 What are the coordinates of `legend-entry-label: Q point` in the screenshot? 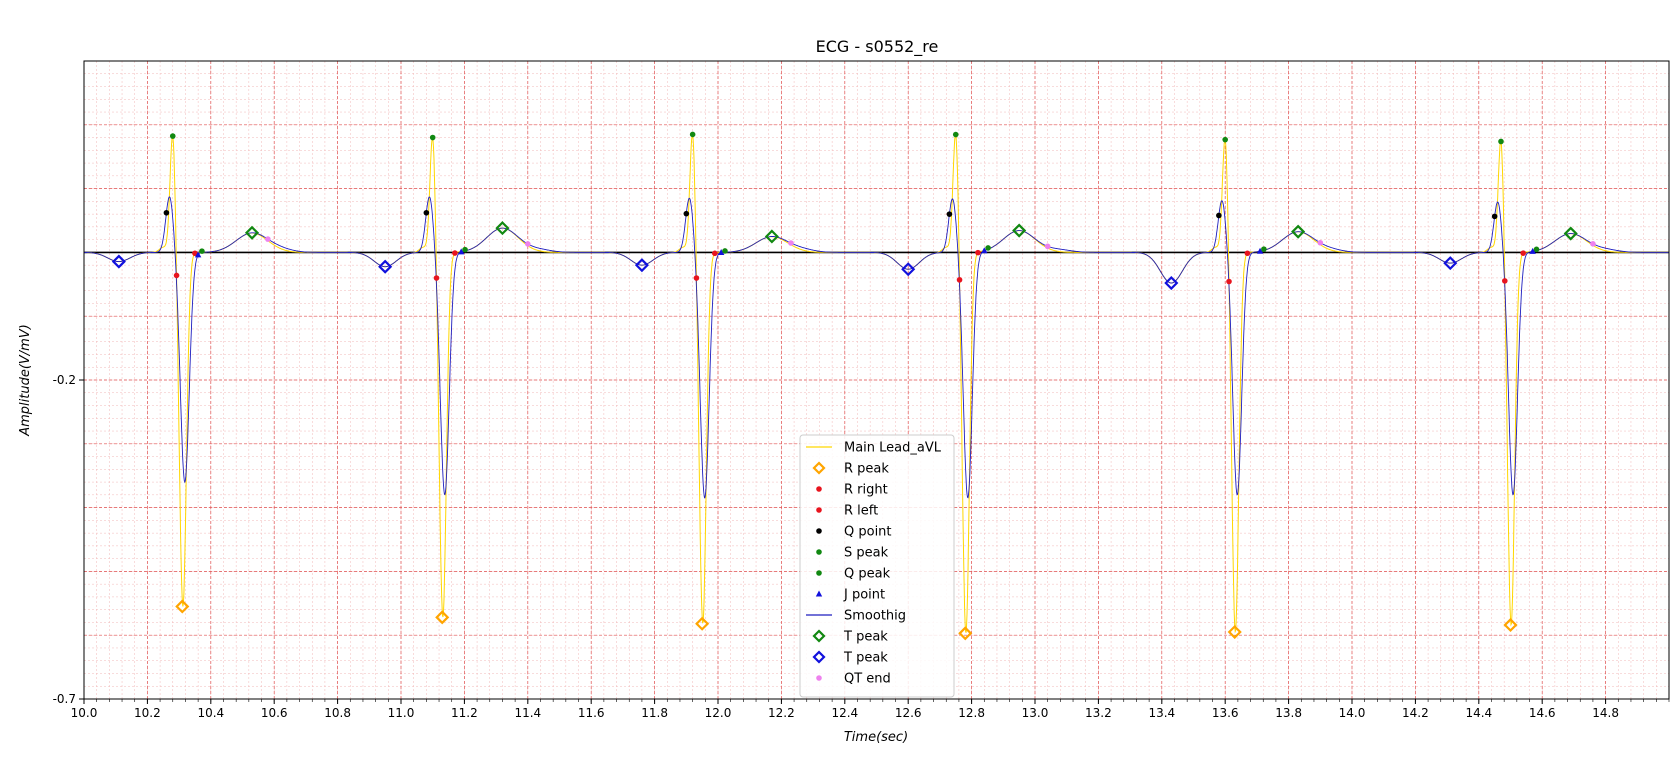 It's located at (868, 532).